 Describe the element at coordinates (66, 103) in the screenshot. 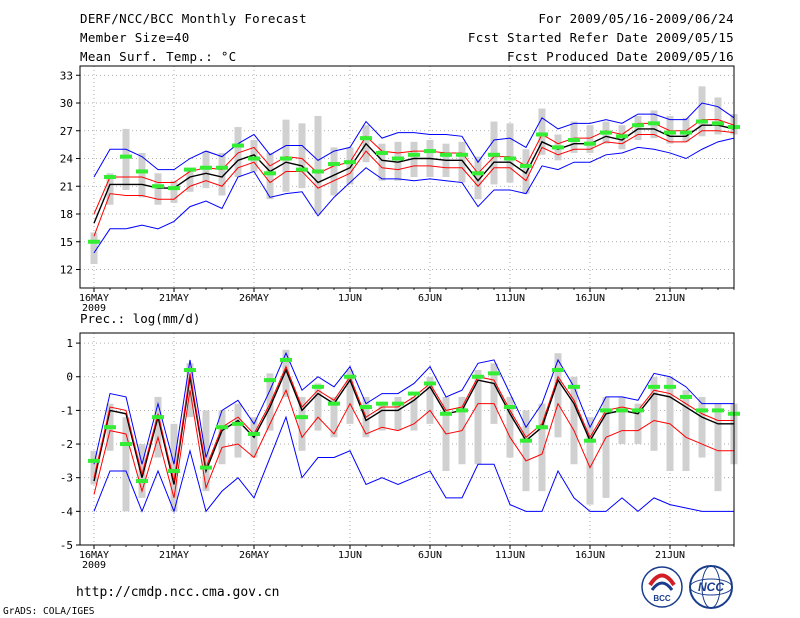

I see `y-tick-label: 30` at that location.